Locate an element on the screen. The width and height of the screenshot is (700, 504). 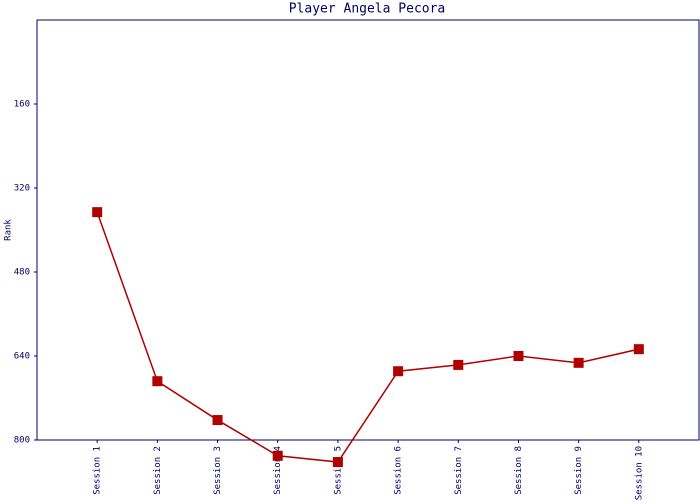
y-tick-label: 160 is located at coordinates (22, 105).